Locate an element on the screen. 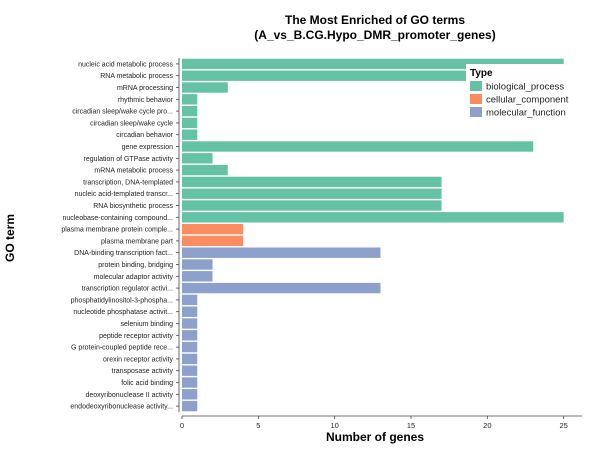 The height and width of the screenshot is (455, 600). category-label: protein binding, bridging is located at coordinates (135, 265).